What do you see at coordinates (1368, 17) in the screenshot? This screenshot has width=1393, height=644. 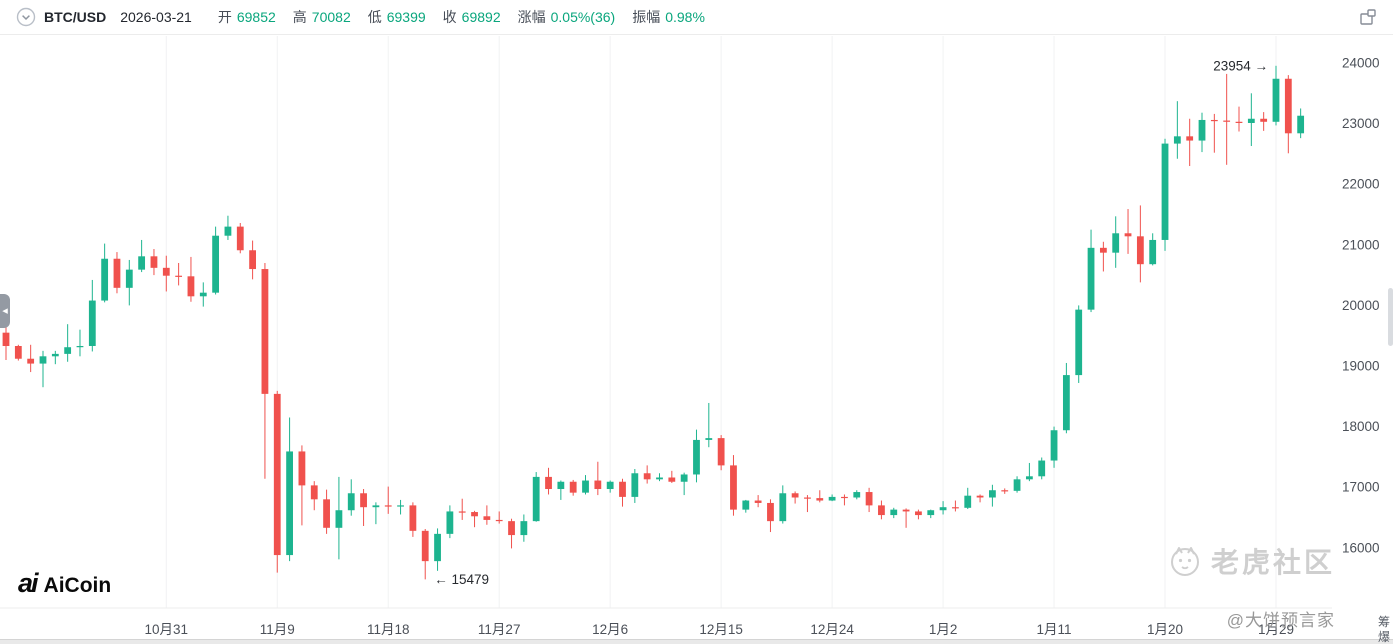 I see `popout-window-icon` at bounding box center [1368, 17].